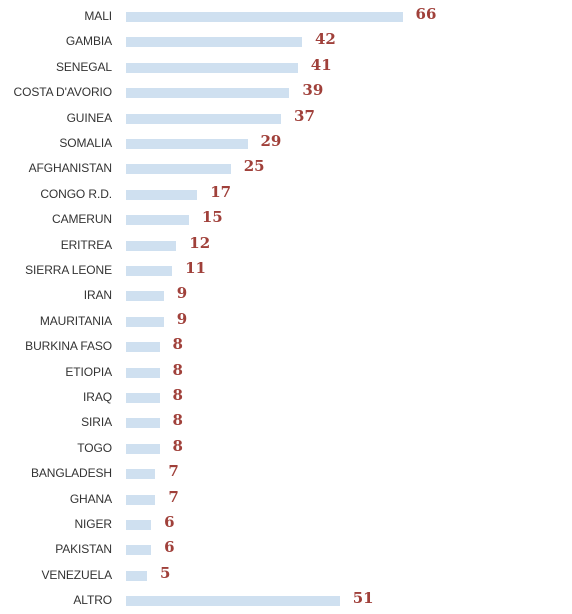 Image resolution: width=572 pixels, height=614 pixels. I want to click on value-label: 12, so click(200, 242).